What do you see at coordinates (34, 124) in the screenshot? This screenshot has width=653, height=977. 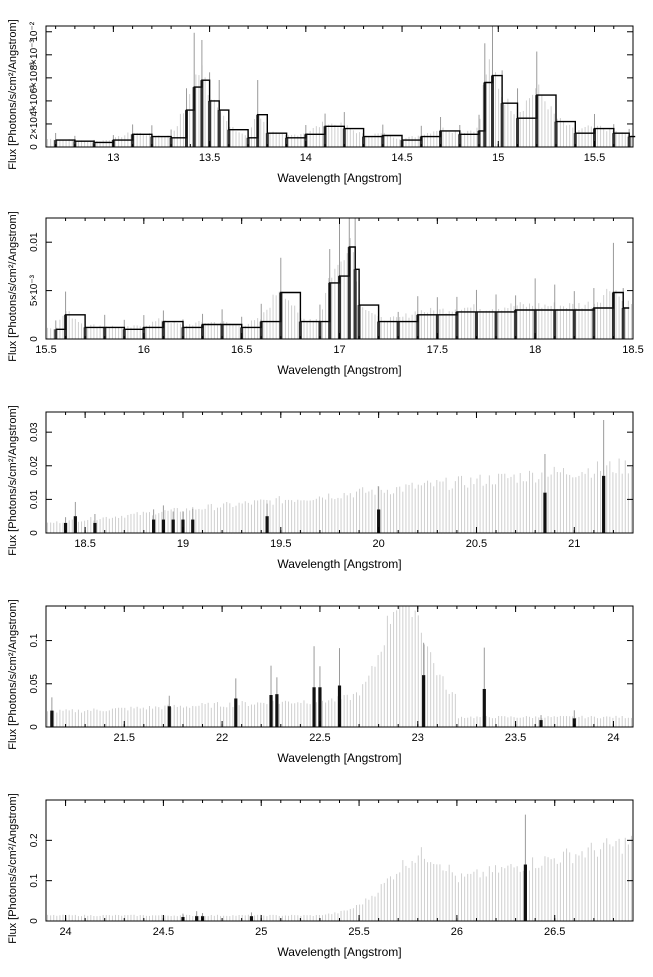 I see `y-tick-label: 2×10⁻³` at bounding box center [34, 124].